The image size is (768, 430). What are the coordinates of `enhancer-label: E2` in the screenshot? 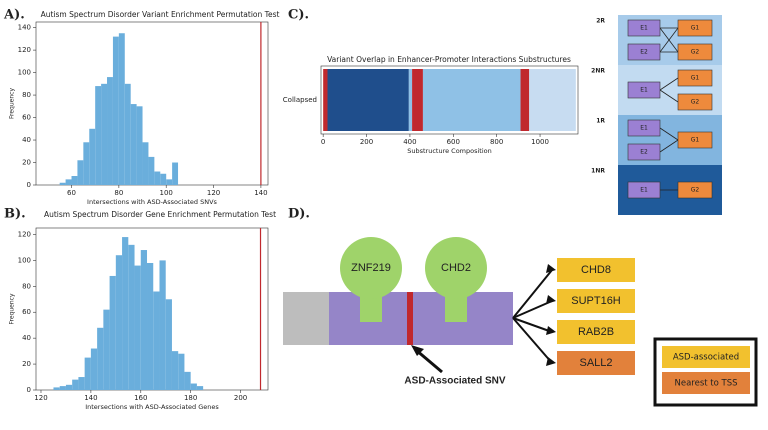 It's located at (644, 52).